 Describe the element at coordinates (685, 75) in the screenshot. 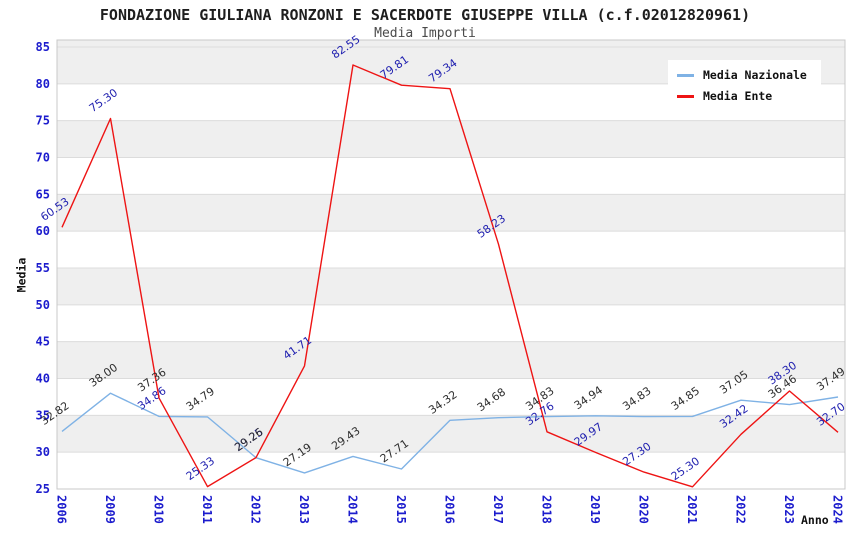

I see `line-swatch-nazionale-icon` at that location.